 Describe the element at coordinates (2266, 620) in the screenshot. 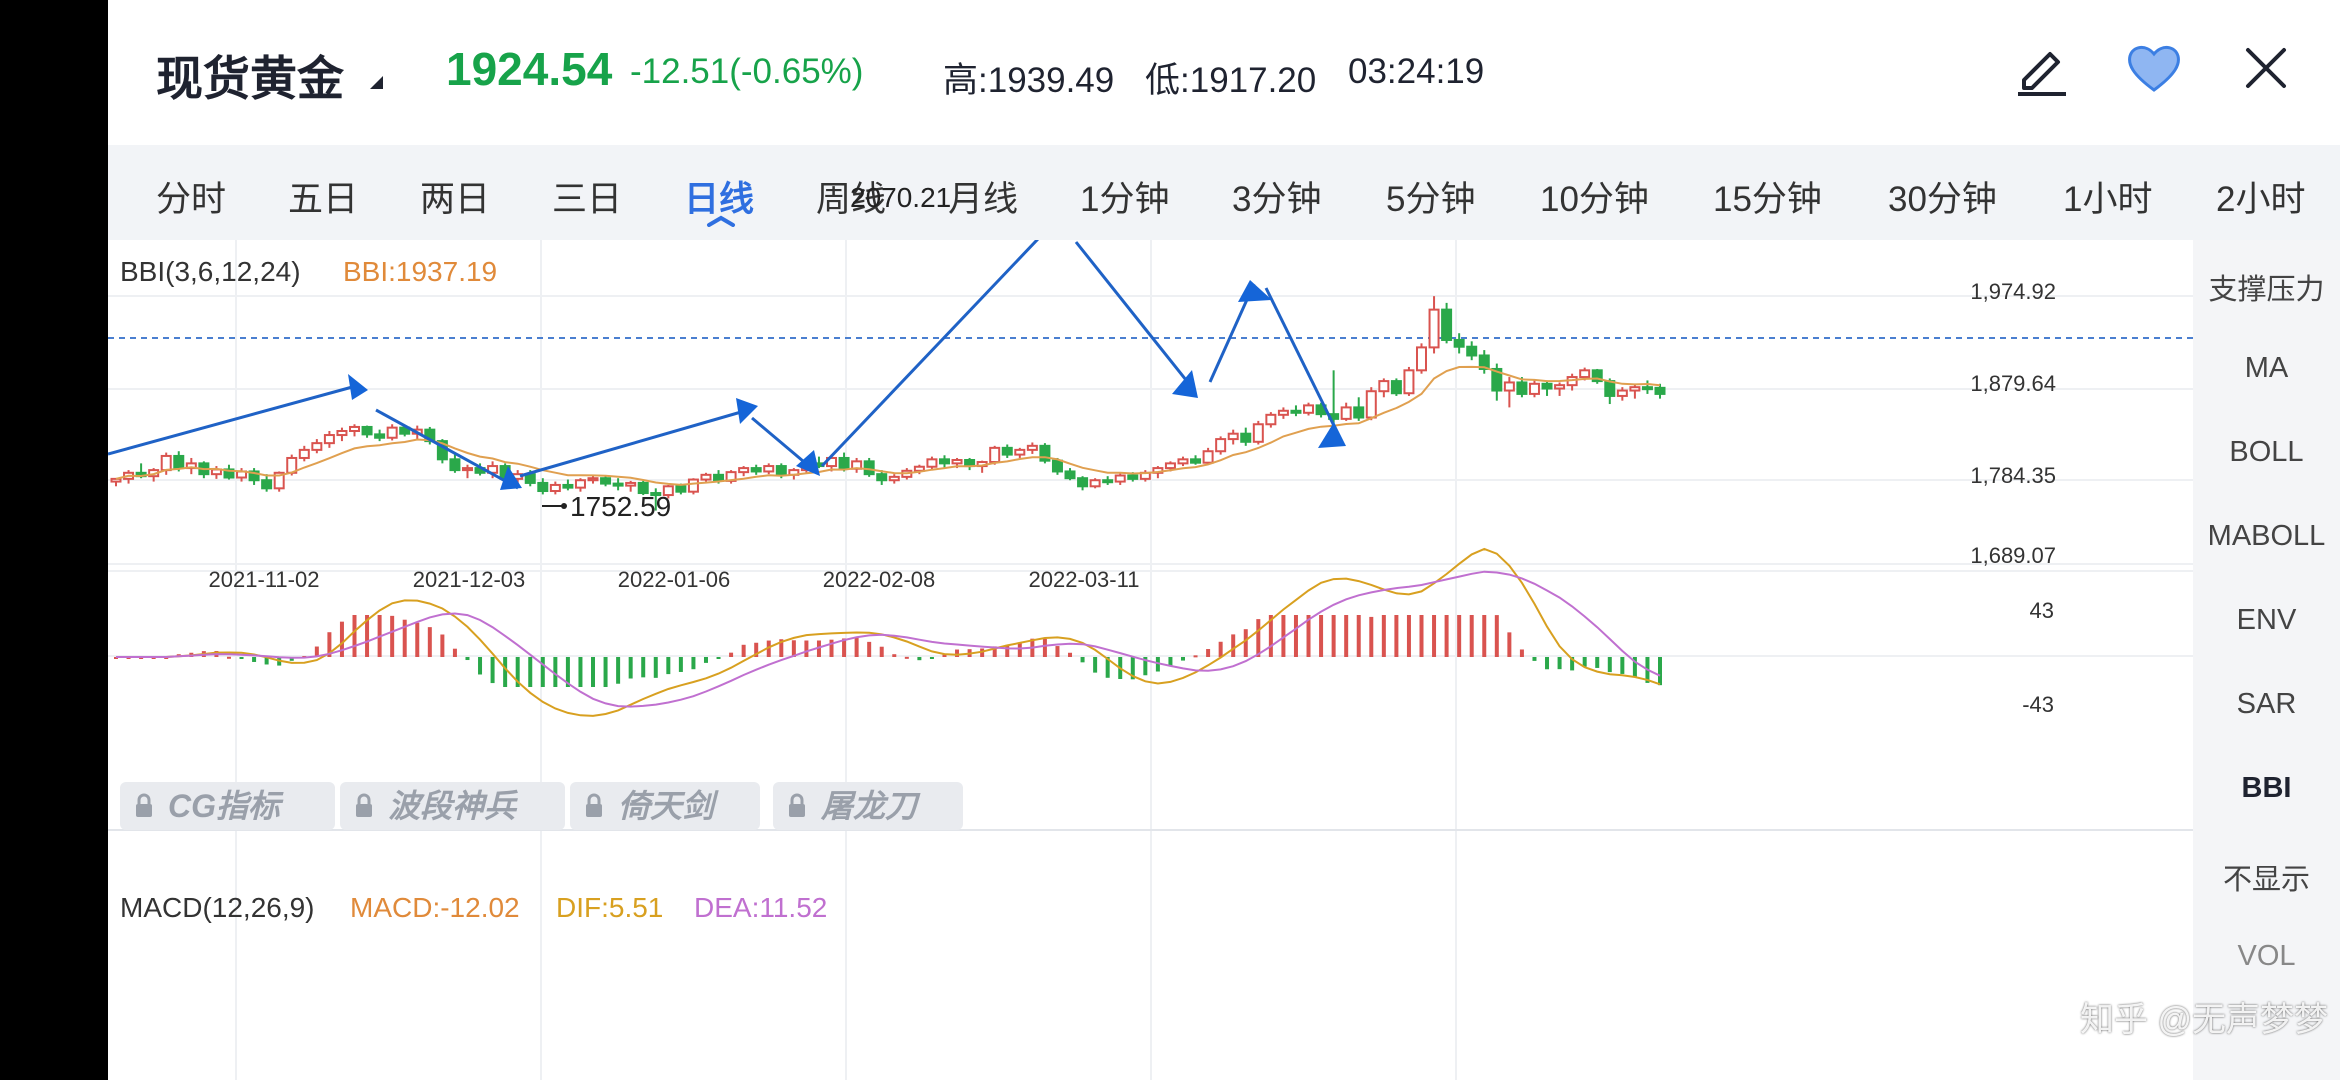

I see `menu-env: ENV` at that location.